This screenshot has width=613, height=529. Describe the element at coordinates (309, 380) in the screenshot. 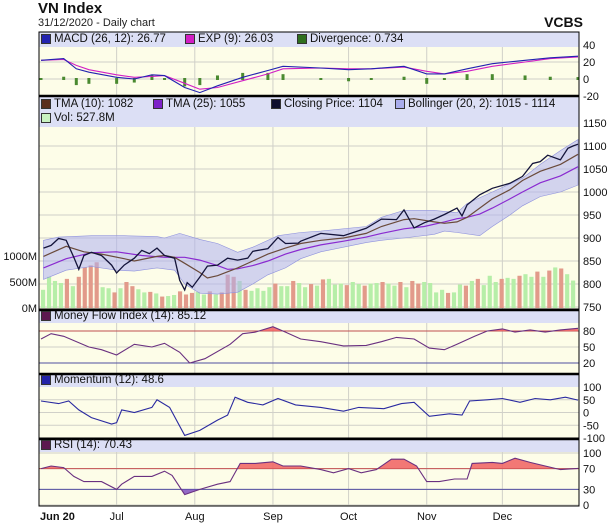

I see `momentum-legend-band` at that location.